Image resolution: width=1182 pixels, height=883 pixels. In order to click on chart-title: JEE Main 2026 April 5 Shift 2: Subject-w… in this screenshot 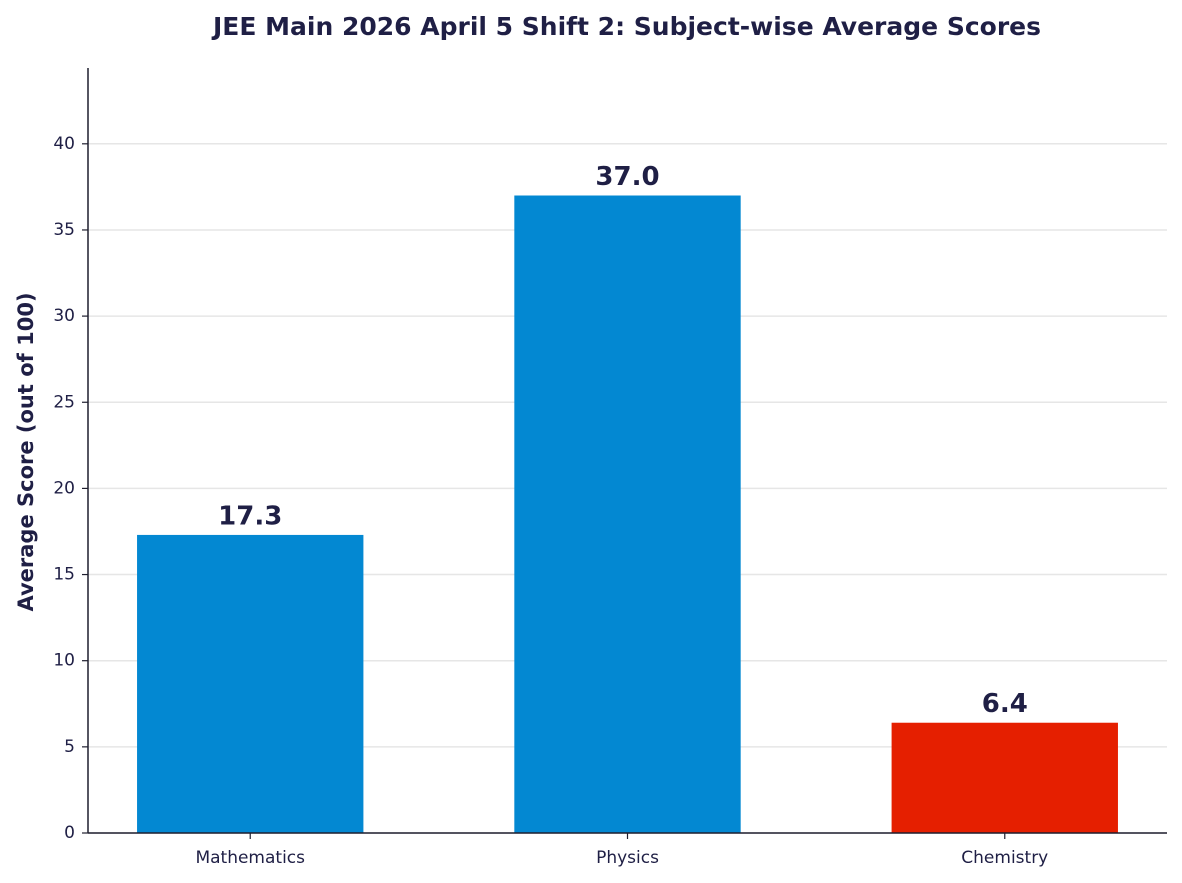, I will do `click(626, 26)`.